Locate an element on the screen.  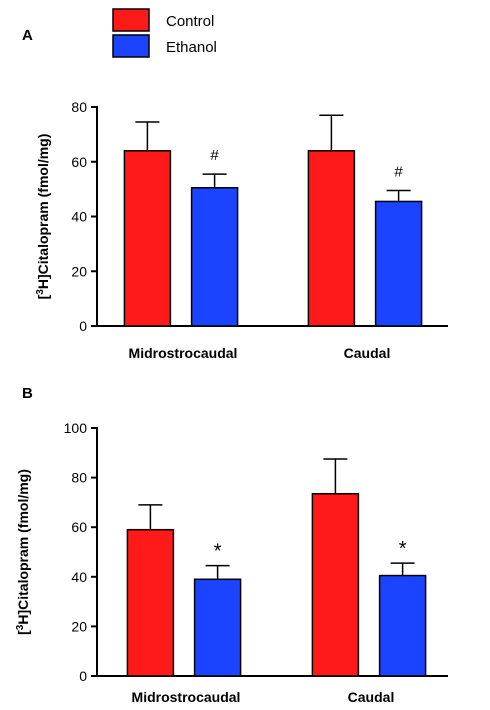
panel-label: B is located at coordinates (27, 393).